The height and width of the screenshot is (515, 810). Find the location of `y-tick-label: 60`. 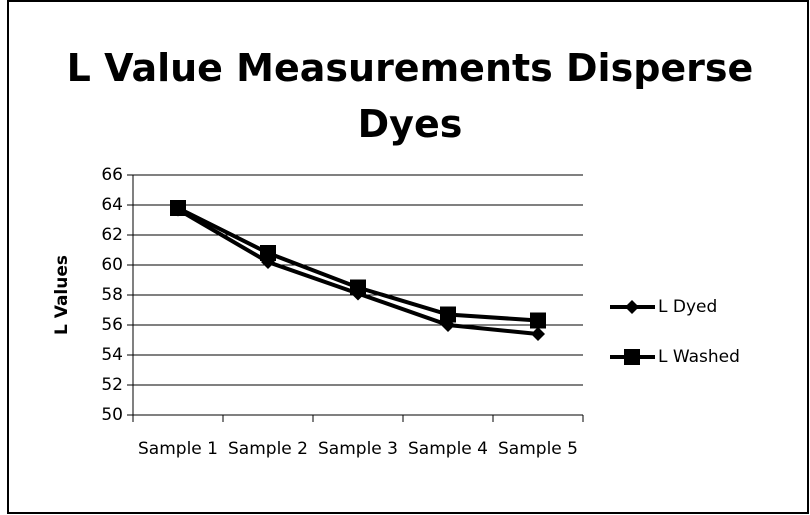

y-tick-label: 60 is located at coordinates (112, 265).